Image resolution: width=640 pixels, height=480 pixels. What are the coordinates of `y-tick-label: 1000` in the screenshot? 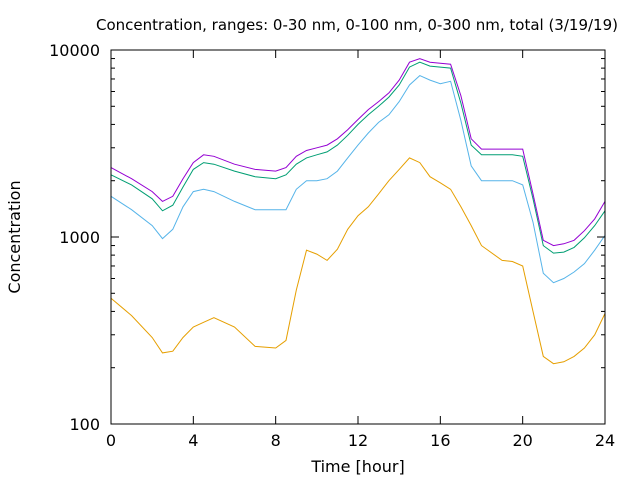 It's located at (79, 237).